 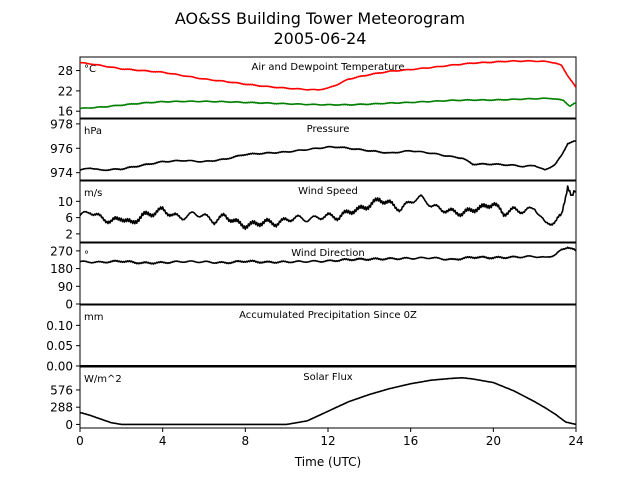 I want to click on x-tick-label: 4, so click(x=163, y=441).